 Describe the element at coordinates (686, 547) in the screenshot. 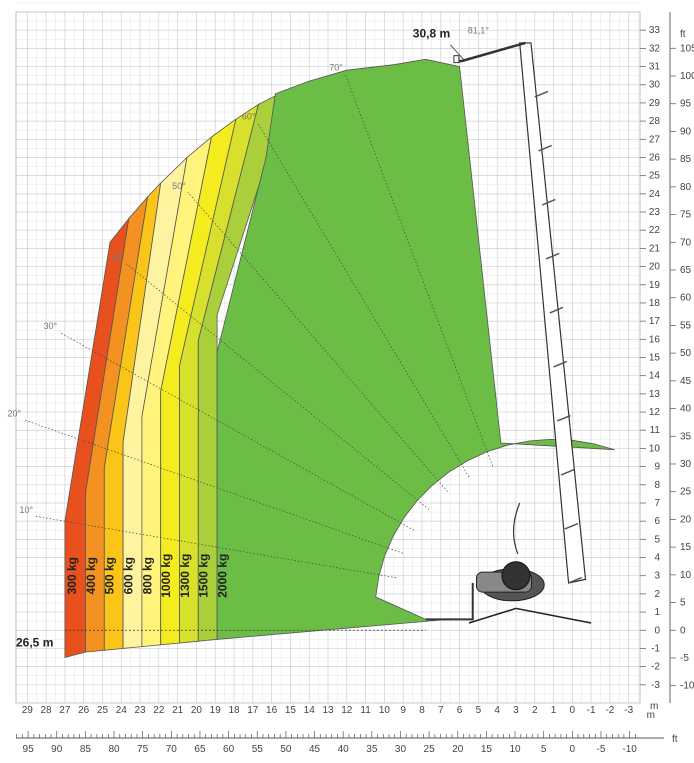

I see `y-tick-ft: 15` at that location.